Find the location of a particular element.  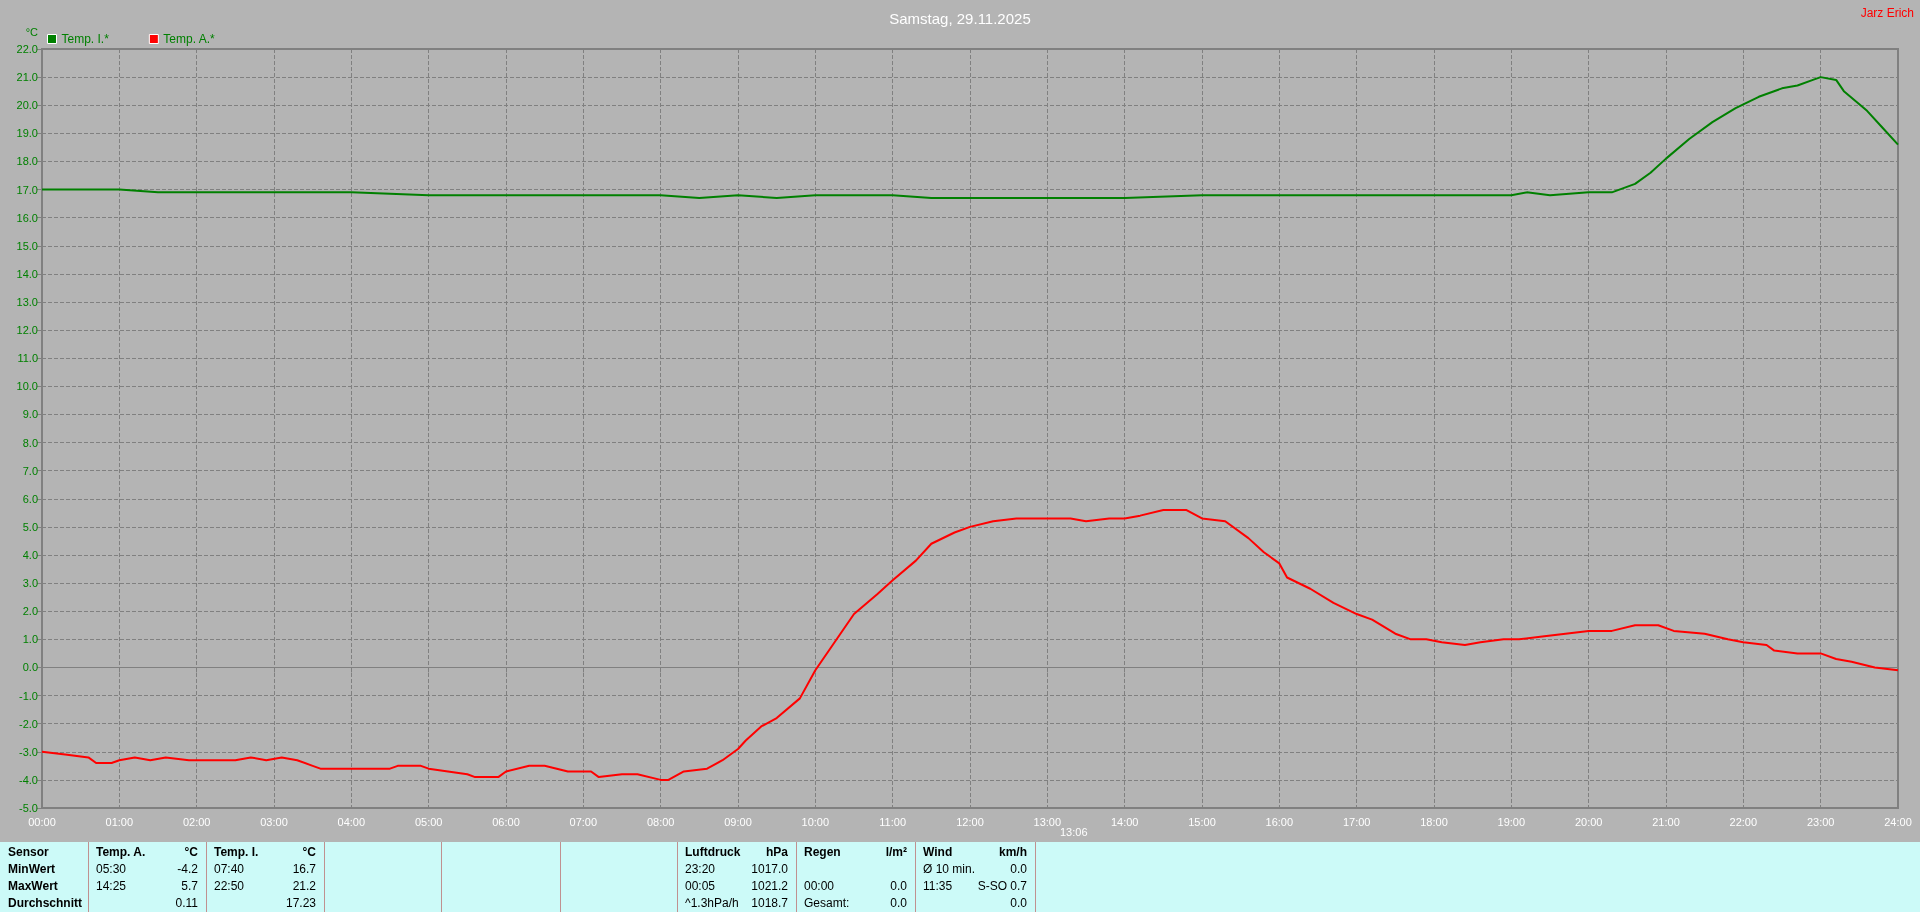

y-tick-label: 6.0 is located at coordinates (30, 498).